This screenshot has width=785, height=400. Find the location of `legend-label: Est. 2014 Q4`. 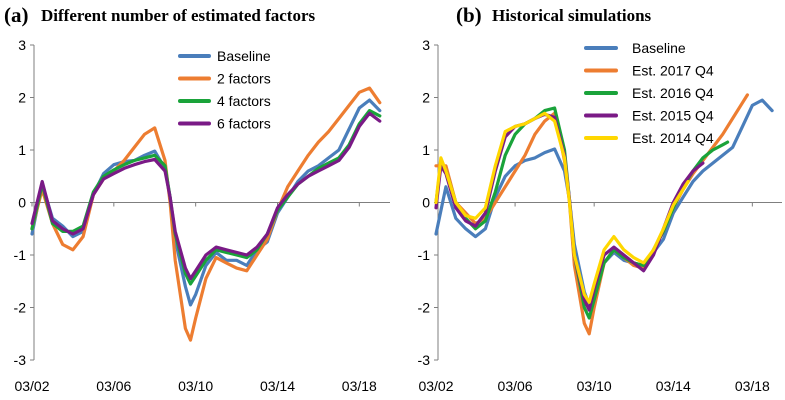

legend-label: Est. 2014 Q4 is located at coordinates (673, 138).